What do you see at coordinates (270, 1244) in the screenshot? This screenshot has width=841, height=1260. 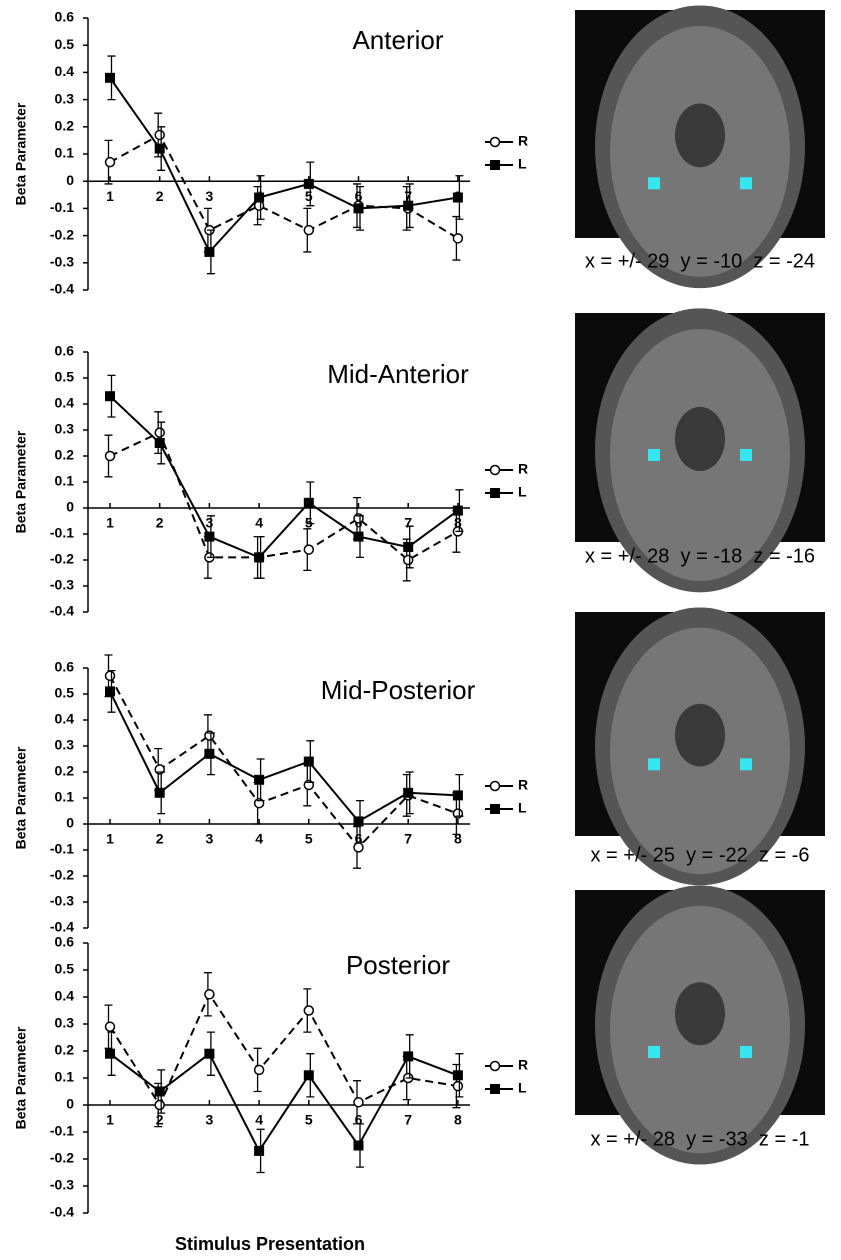 I see `x-axis-title: Stimulus Presentation` at bounding box center [270, 1244].